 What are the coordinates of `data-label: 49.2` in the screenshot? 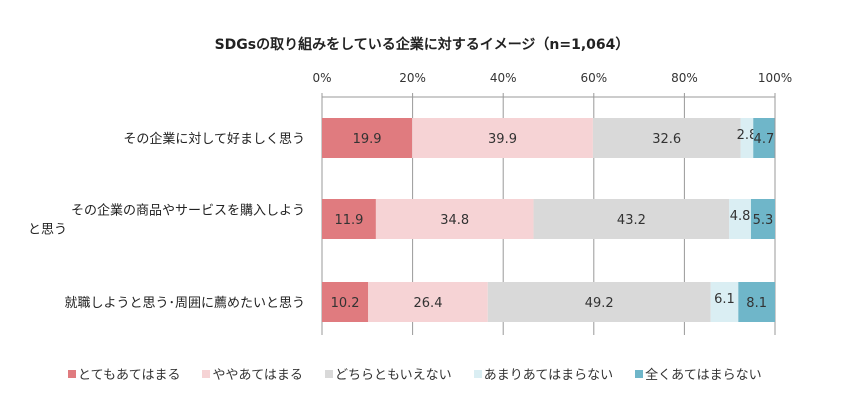 It's located at (599, 303).